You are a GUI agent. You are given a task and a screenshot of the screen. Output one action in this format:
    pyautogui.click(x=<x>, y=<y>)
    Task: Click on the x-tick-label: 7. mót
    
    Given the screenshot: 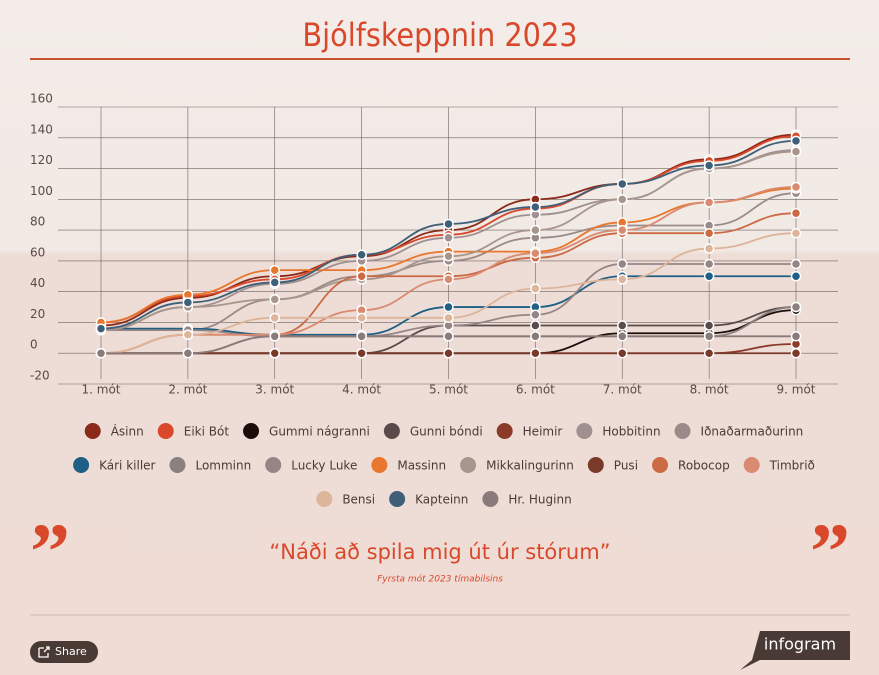 What is the action you would take?
    pyautogui.click(x=622, y=390)
    